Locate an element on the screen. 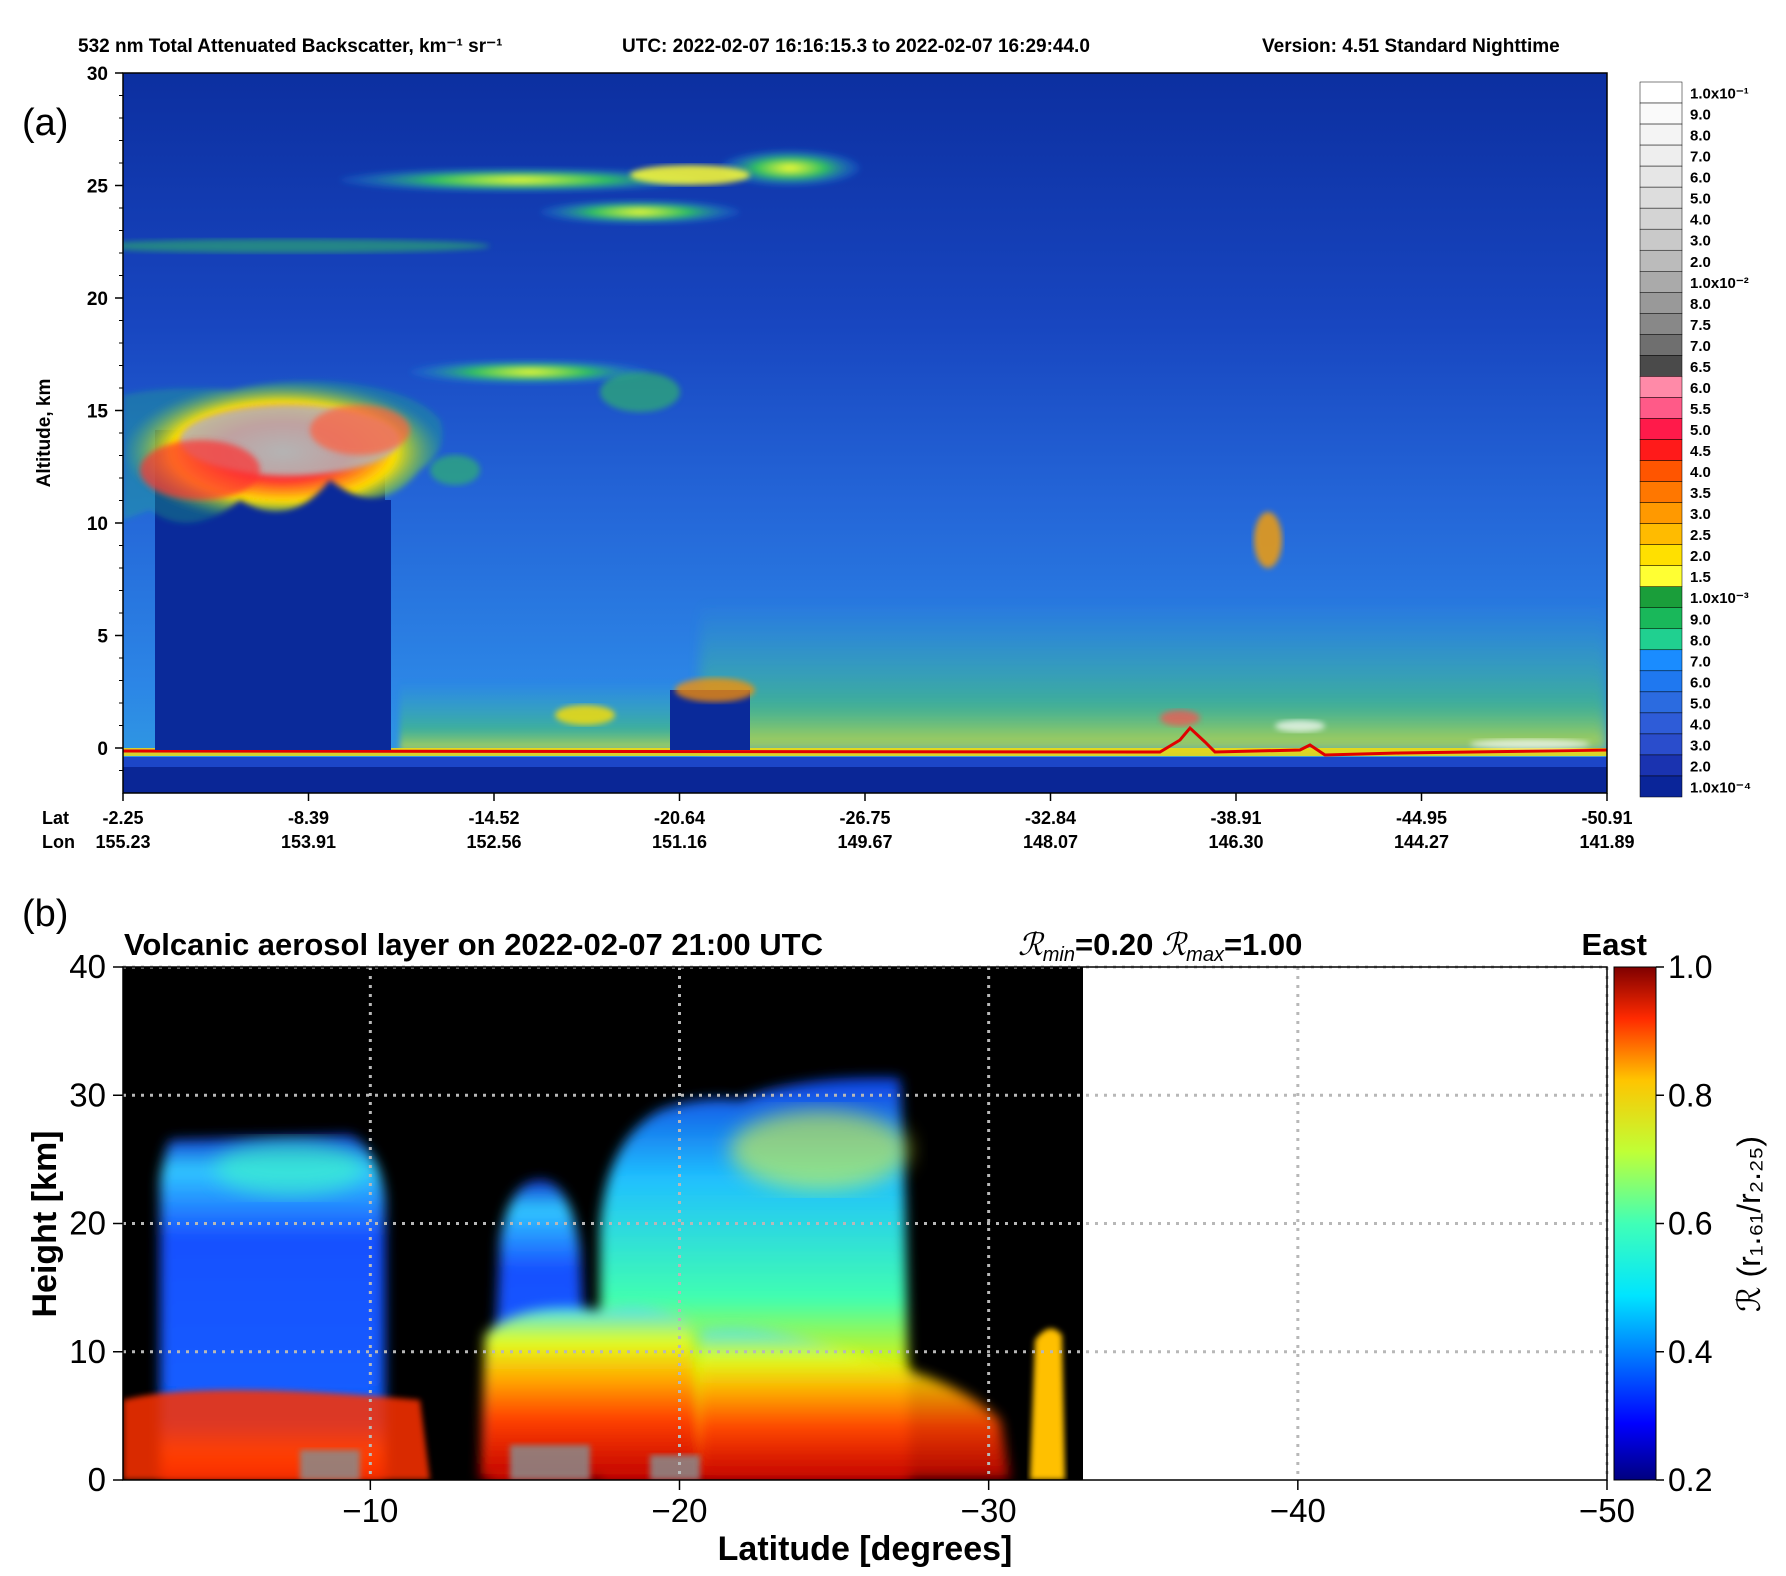 This screenshot has height=1576, width=1786. panel-a-y-axis: 0 5 10 15 20 25 30 is located at coordinates (105, 417).